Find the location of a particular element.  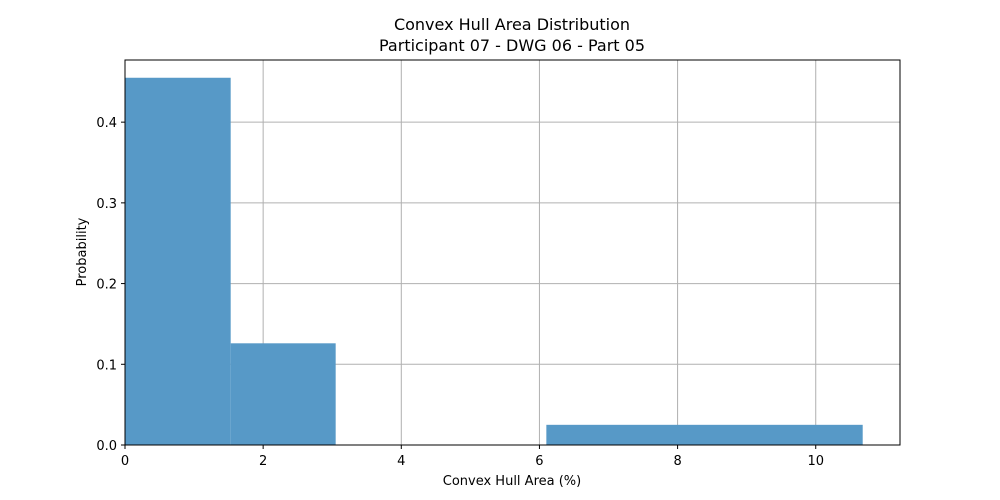

y-tick-label: 0.2 is located at coordinates (106, 285).